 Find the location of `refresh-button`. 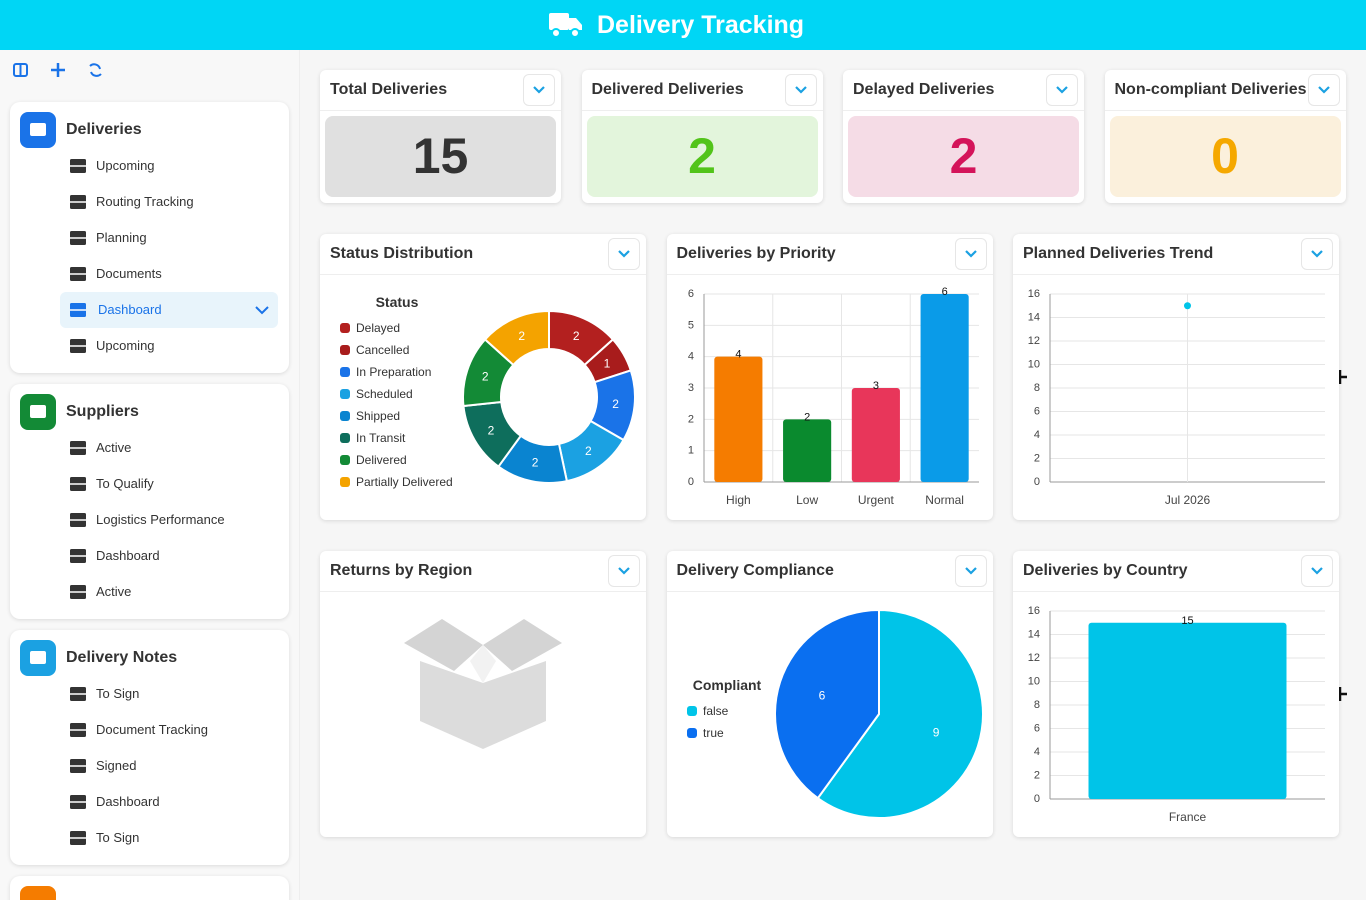

refresh-button is located at coordinates (95, 70).